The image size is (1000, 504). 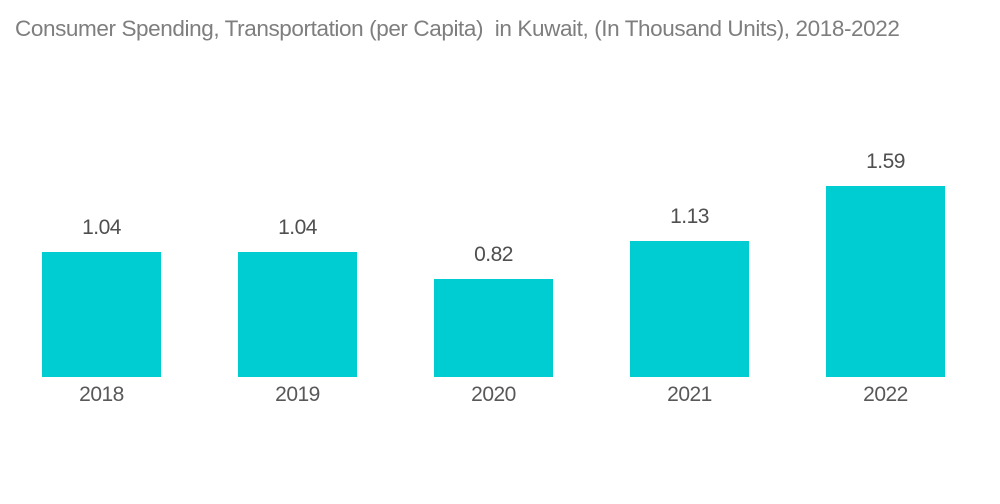 What do you see at coordinates (297, 227) in the screenshot?
I see `bar-value-label-2019: 1.04` at bounding box center [297, 227].